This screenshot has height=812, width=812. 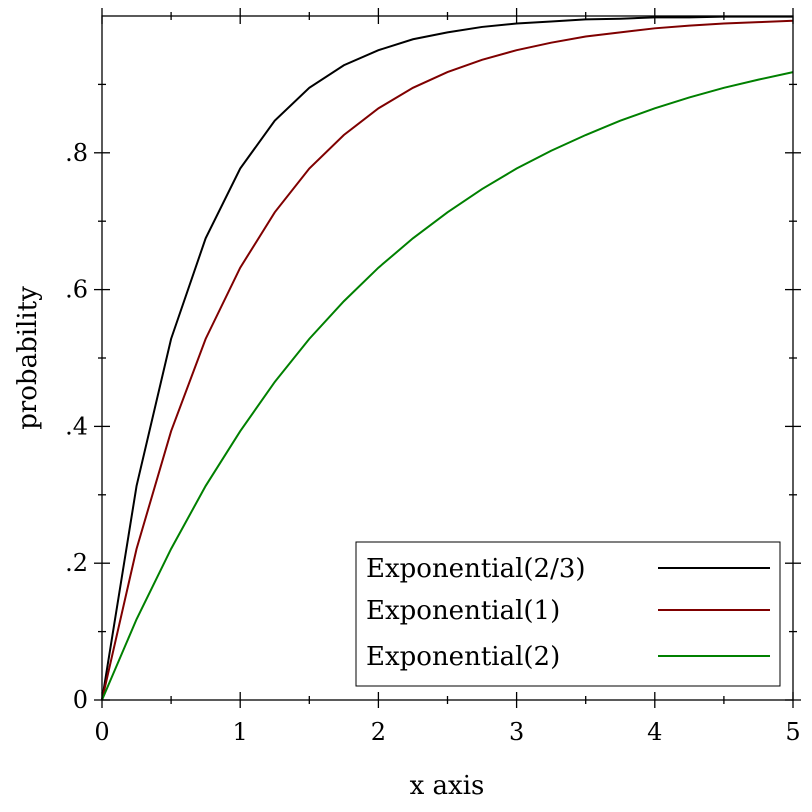 I want to click on x-tick-label: 4, so click(x=654, y=732).